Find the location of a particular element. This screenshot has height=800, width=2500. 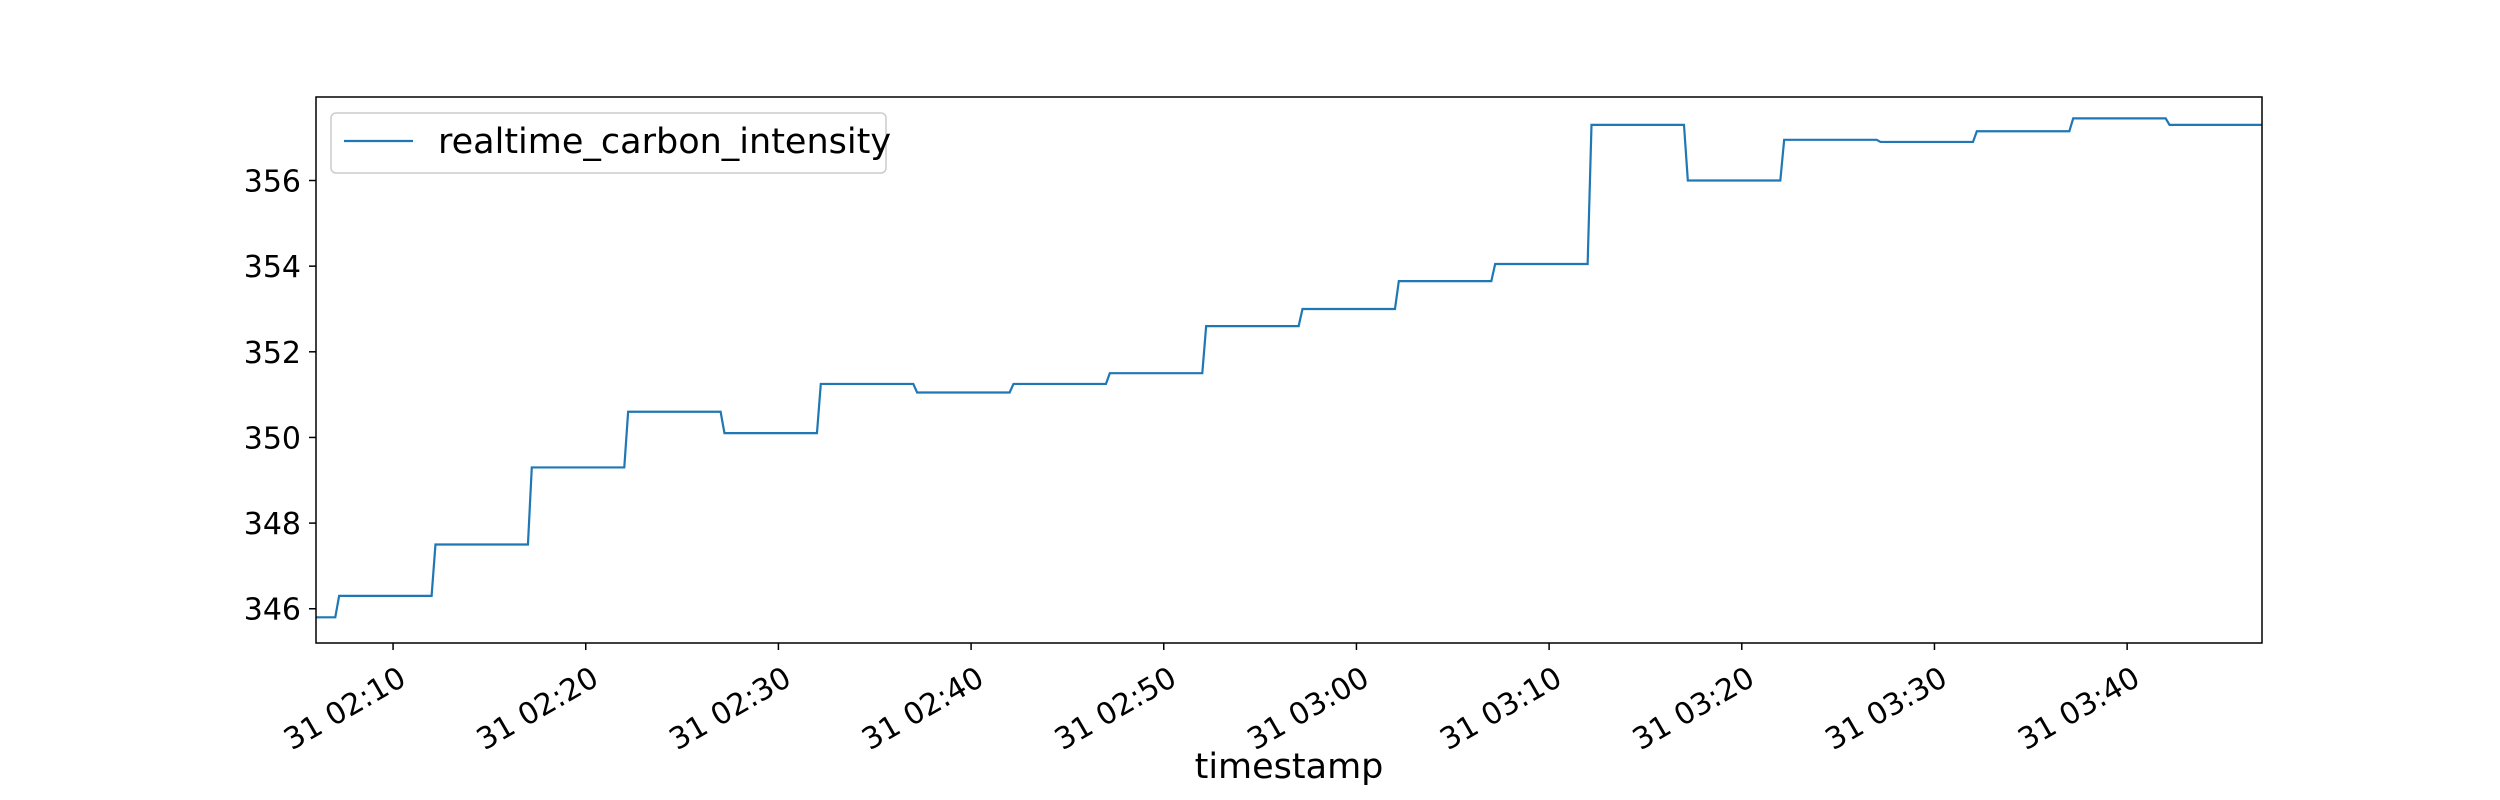

y-tick-label: 348 is located at coordinates (272, 524).